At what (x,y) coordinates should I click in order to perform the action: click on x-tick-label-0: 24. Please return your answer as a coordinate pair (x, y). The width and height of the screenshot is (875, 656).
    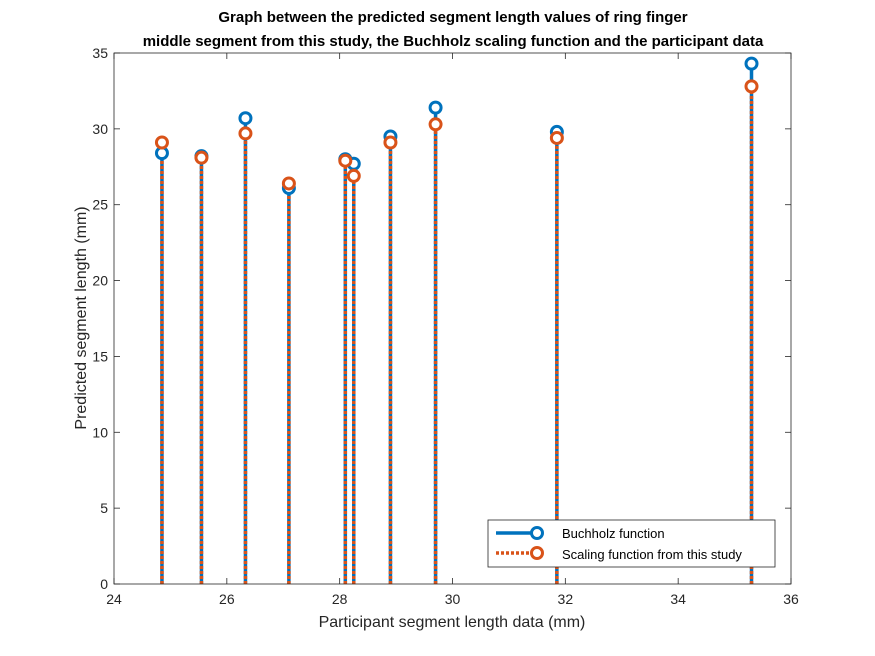
    Looking at the image, I should click on (114, 599).